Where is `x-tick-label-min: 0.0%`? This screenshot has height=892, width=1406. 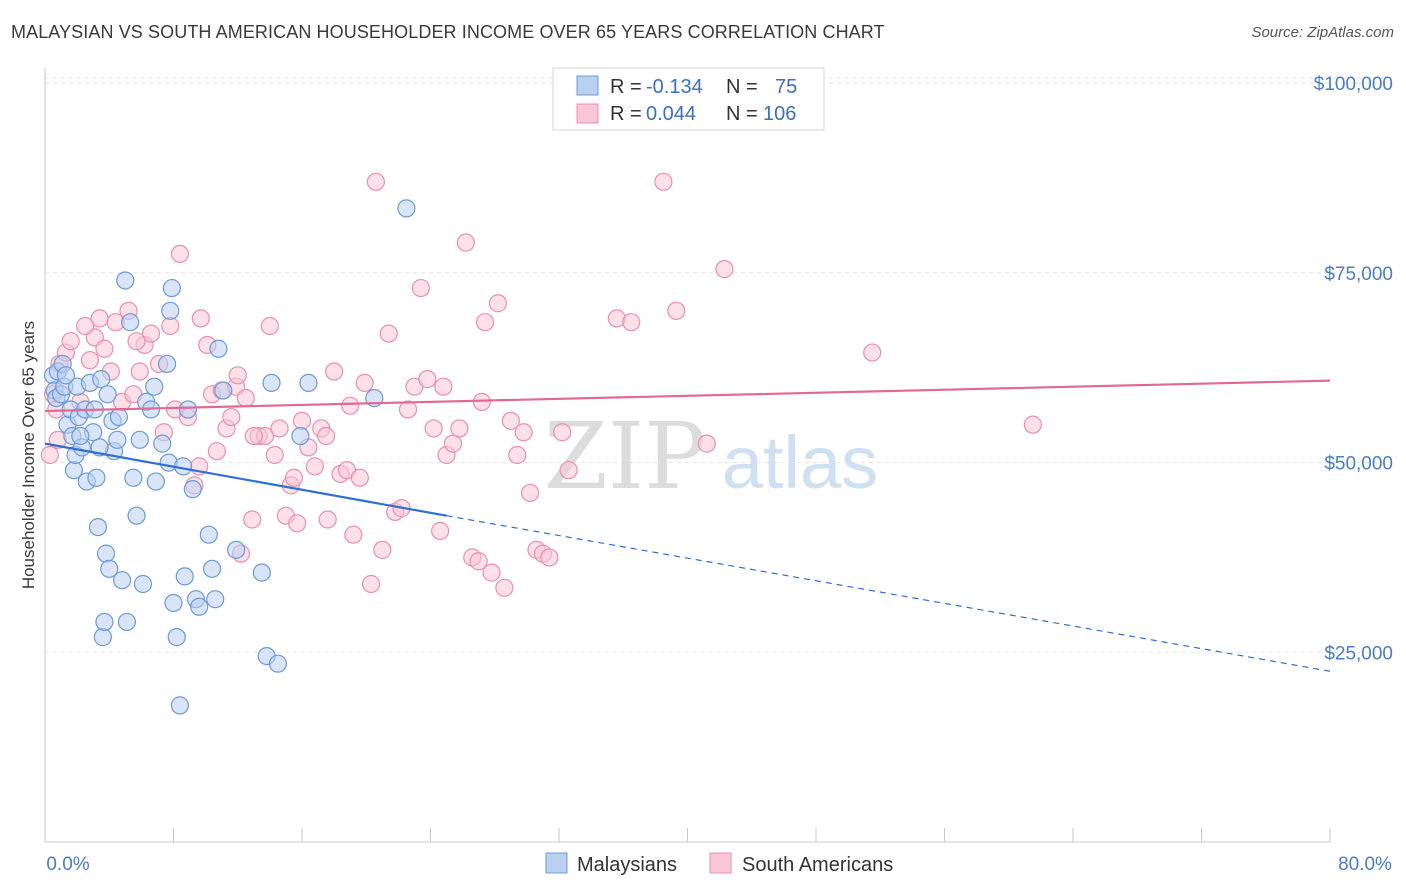
x-tick-label-min: 0.0% is located at coordinates (67, 864).